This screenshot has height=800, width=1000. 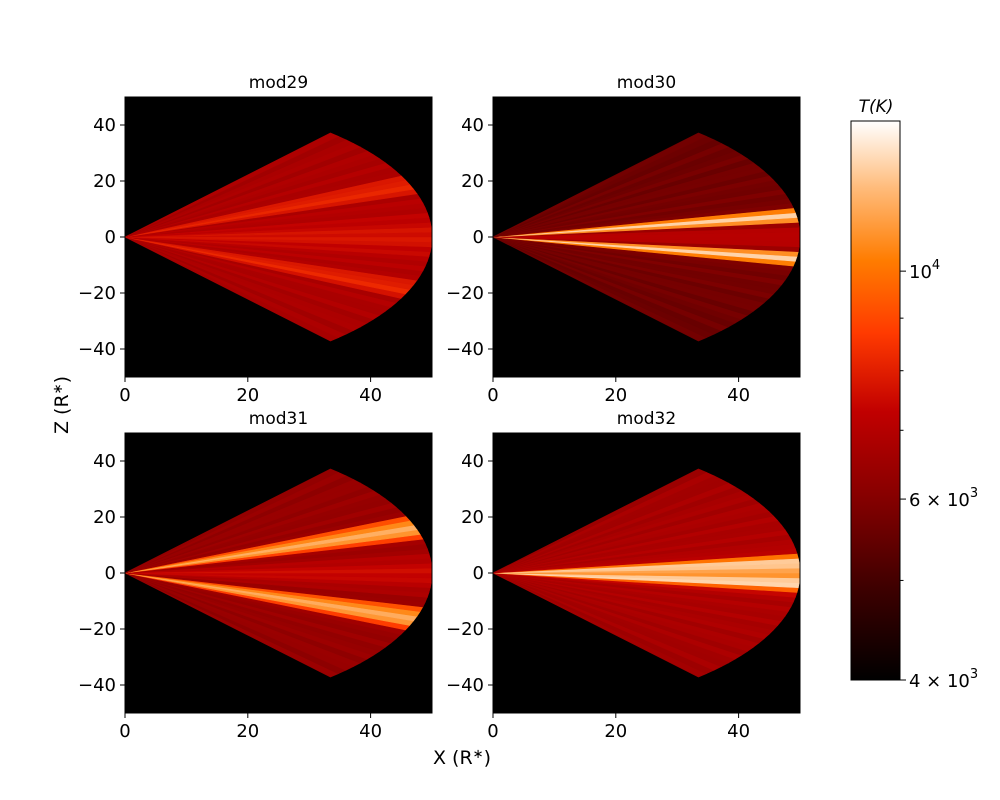 What do you see at coordinates (646, 83) in the screenshot?
I see `panel-title: mod30` at bounding box center [646, 83].